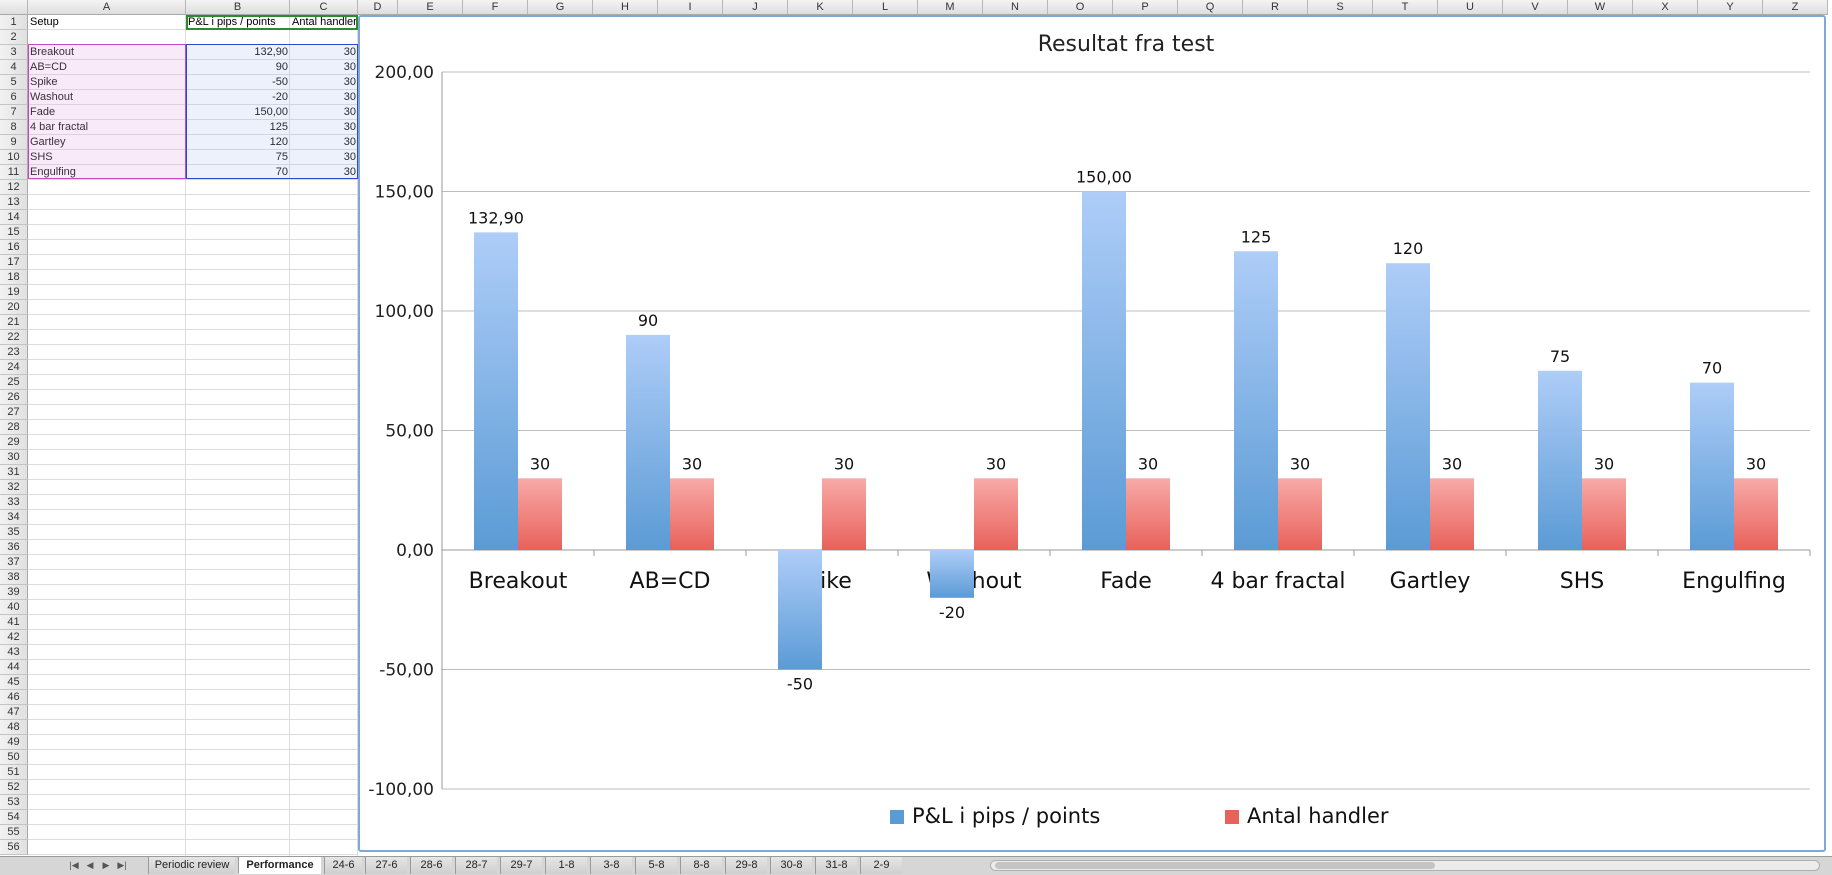 The height and width of the screenshot is (875, 1832). Describe the element at coordinates (378, 7) in the screenshot. I see `column-header: D` at that location.